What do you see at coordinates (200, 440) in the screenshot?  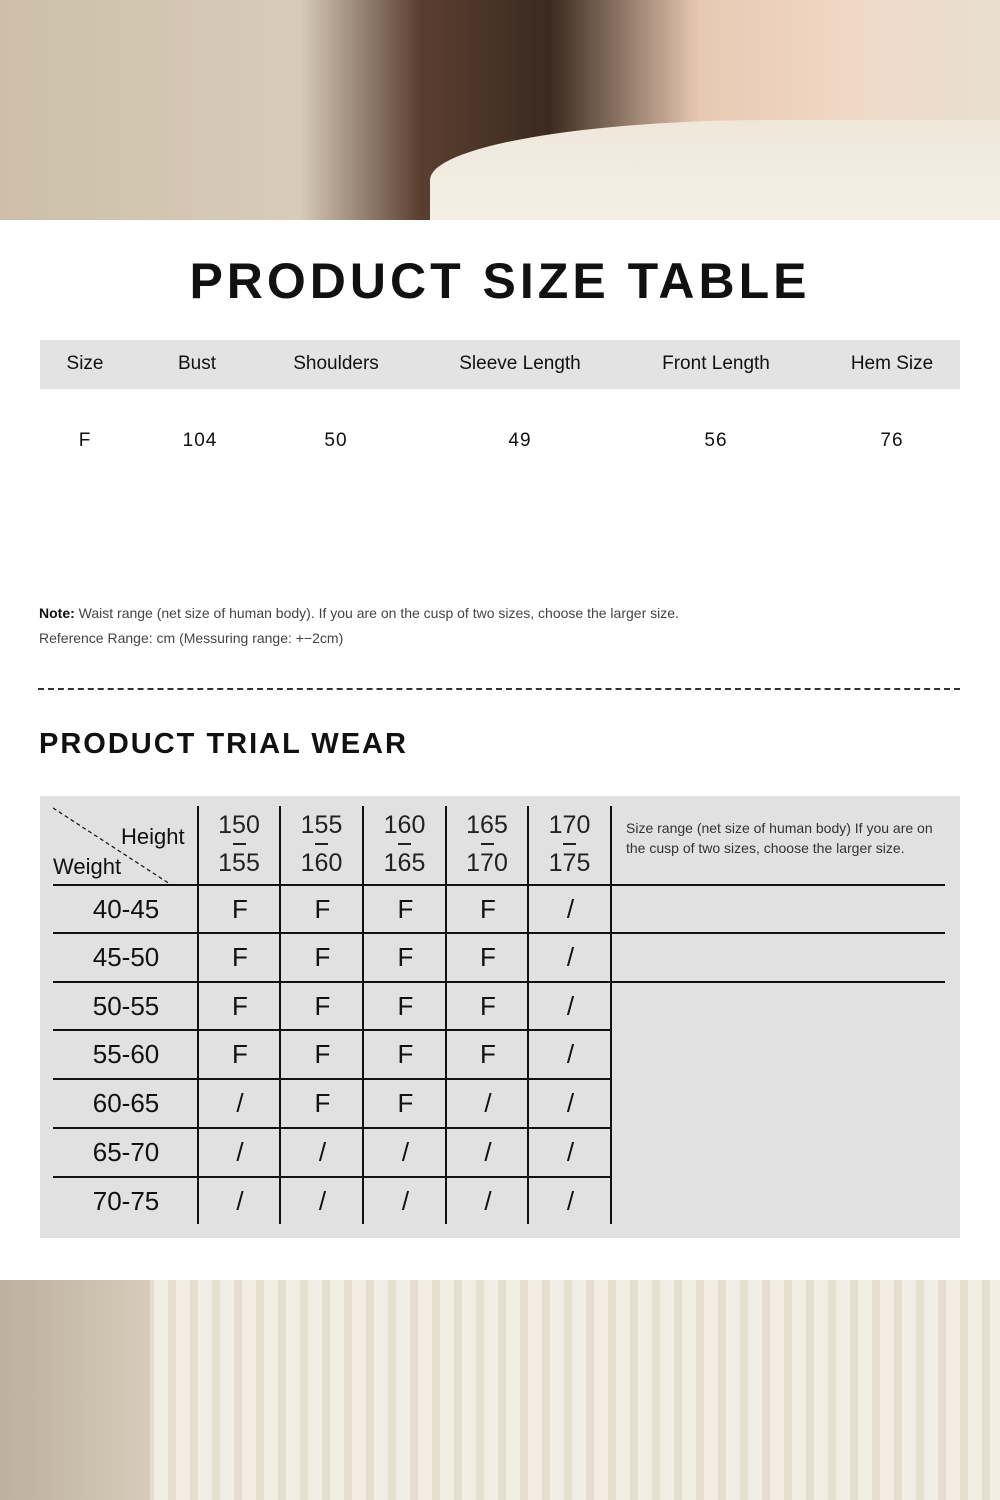 I see `size-value-cell: 104` at bounding box center [200, 440].